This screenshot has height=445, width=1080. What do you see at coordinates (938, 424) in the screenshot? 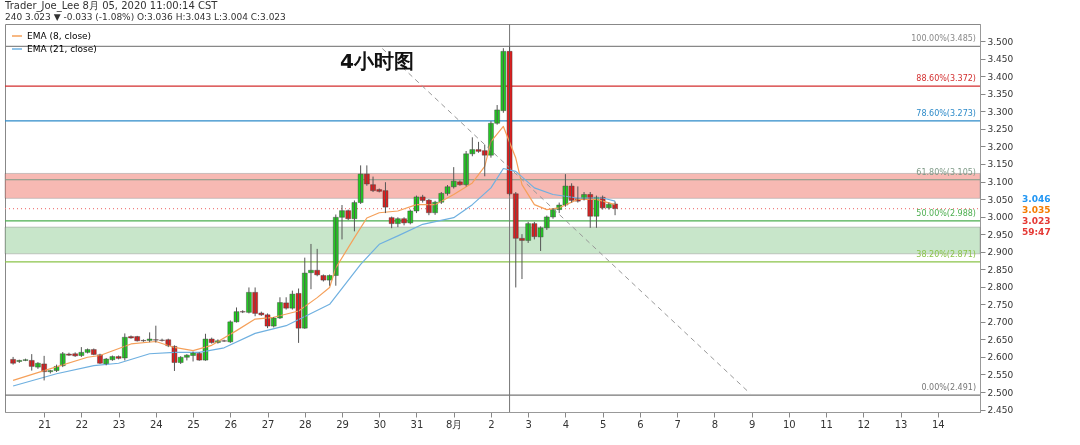
I see `x-tick-label: 14` at bounding box center [938, 424].